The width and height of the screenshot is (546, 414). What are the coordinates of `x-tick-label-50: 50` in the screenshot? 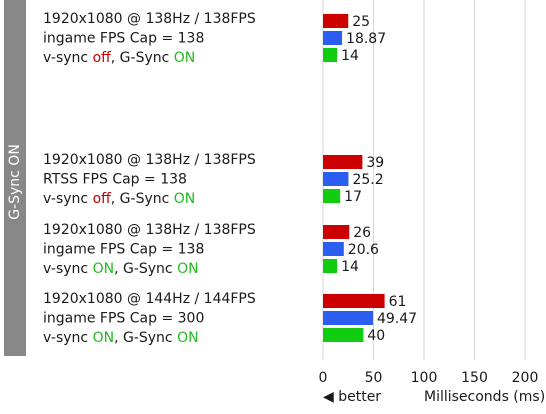 It's located at (374, 378).